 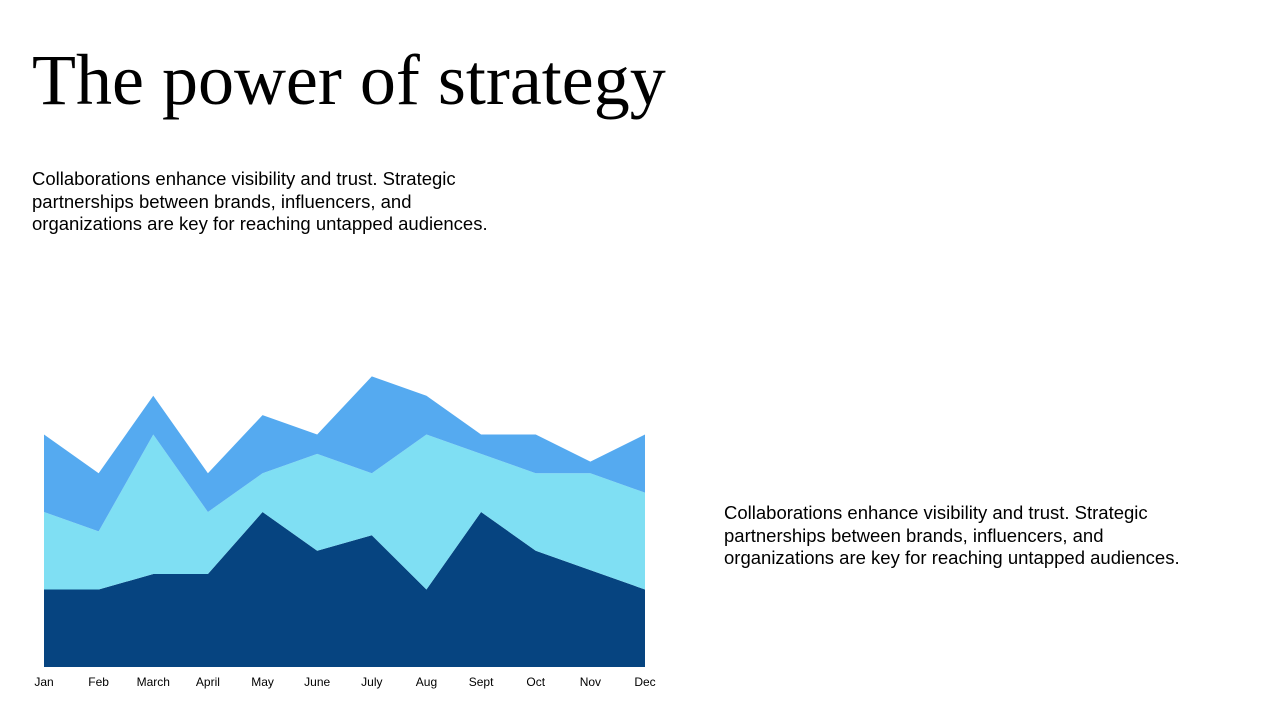 I want to click on x-tick-label: Aug, so click(x=426, y=682).